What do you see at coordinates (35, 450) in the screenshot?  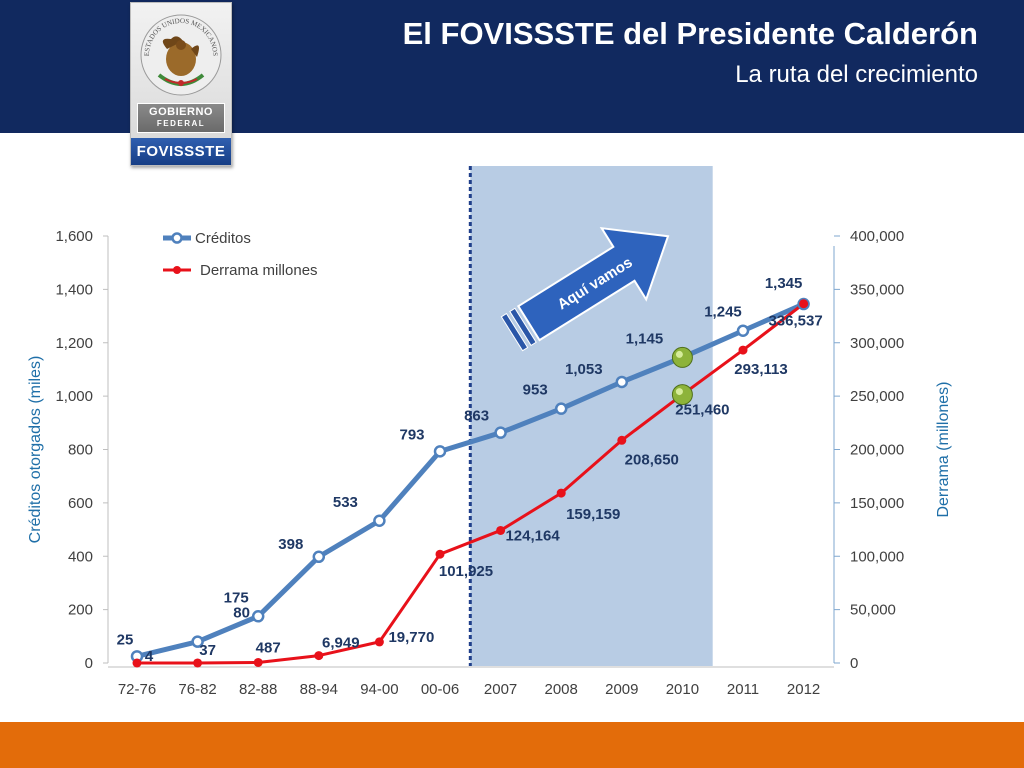 I see `y-axis-title: Créditos otorgados (miles)` at bounding box center [35, 450].